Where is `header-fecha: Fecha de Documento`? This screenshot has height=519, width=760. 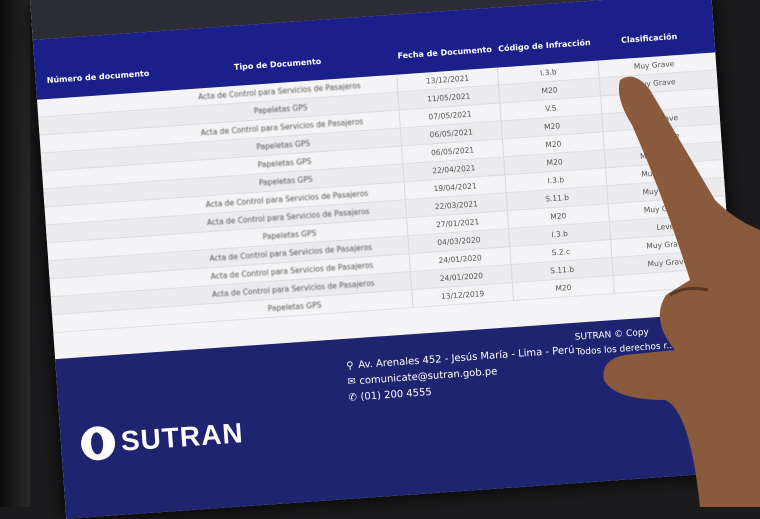 header-fecha: Fecha de Documento is located at coordinates (445, 52).